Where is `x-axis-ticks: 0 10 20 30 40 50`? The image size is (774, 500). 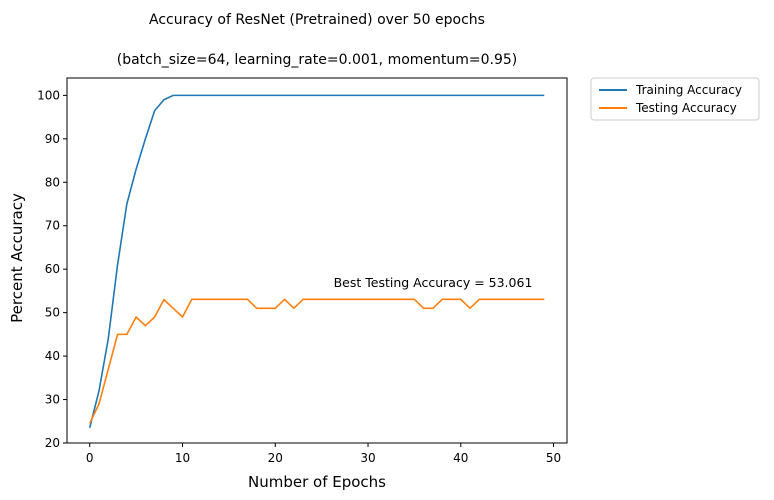
x-axis-ticks: 0 10 20 30 40 50 is located at coordinates (323, 454).